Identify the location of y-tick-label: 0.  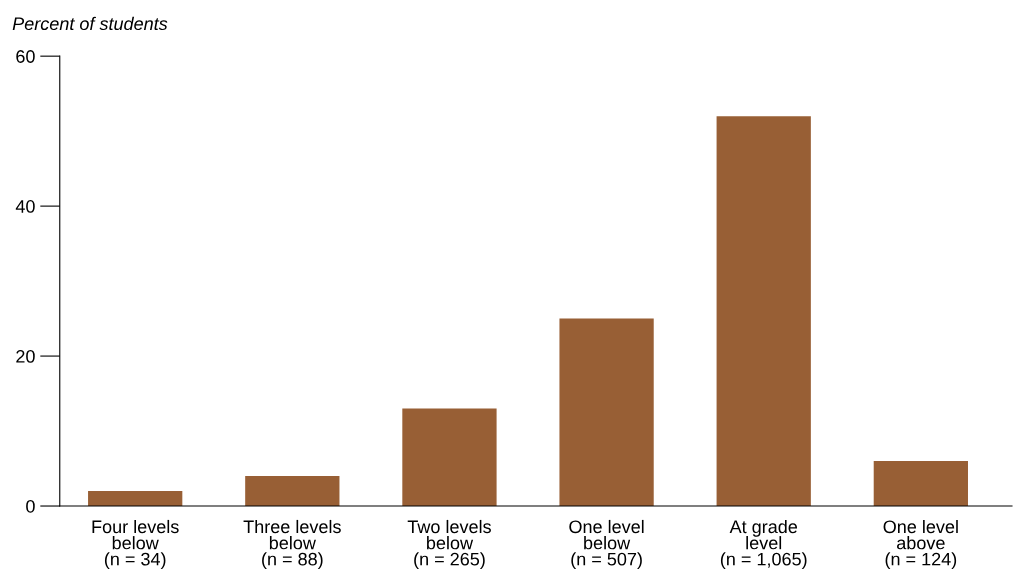
(30, 506).